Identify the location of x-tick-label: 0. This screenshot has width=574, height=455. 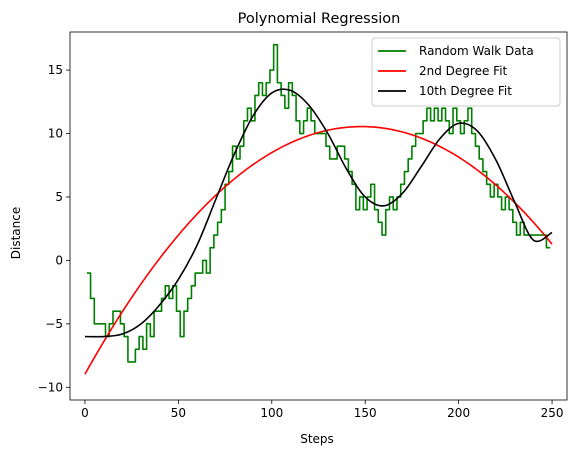
(85, 413).